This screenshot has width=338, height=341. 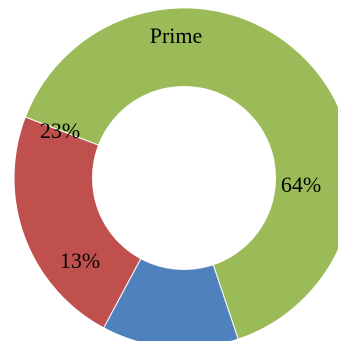 What do you see at coordinates (80, 260) in the screenshot?
I see `slice-label-13: 13%` at bounding box center [80, 260].